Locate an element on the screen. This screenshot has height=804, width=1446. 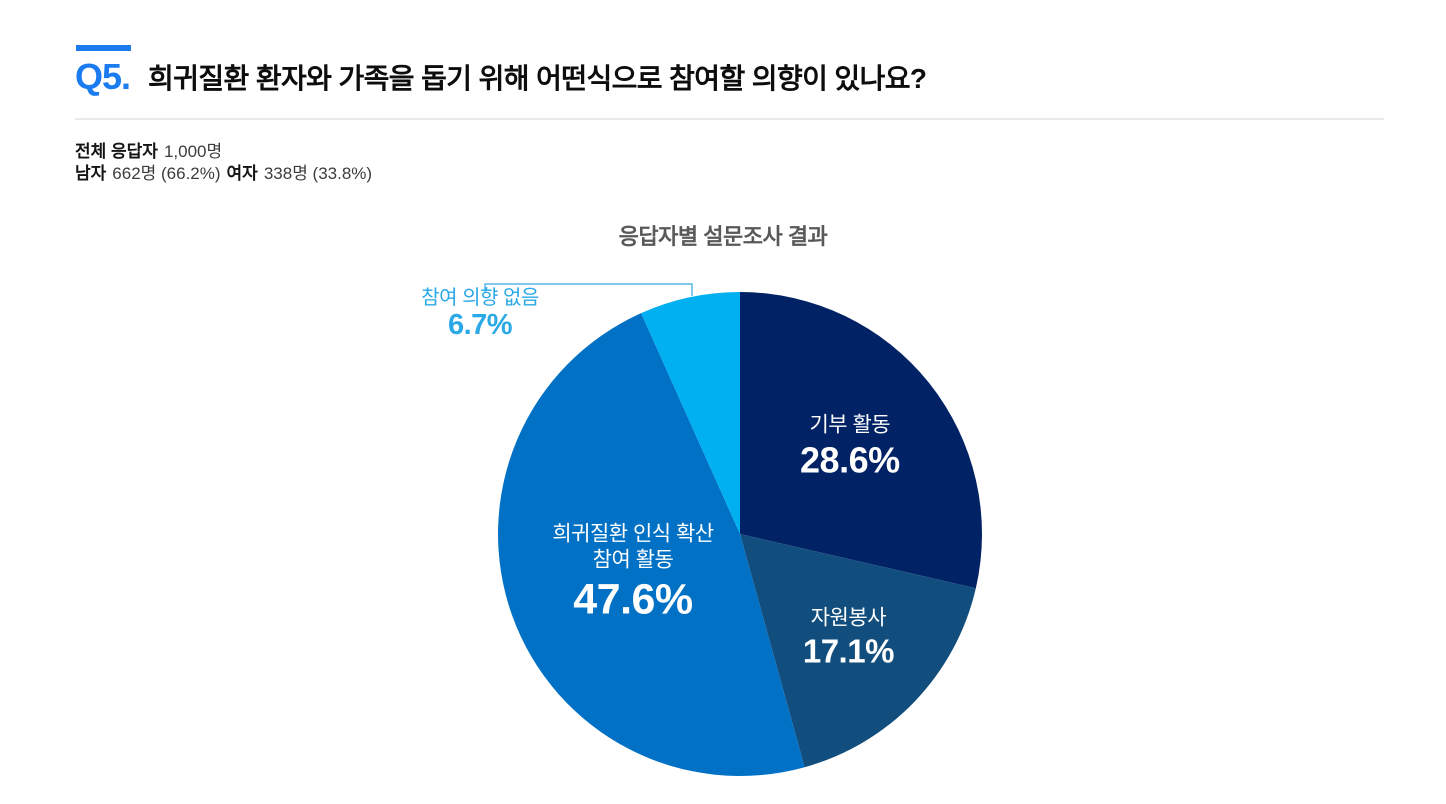
female-value: 338명 (33.8%) is located at coordinates (318, 173).